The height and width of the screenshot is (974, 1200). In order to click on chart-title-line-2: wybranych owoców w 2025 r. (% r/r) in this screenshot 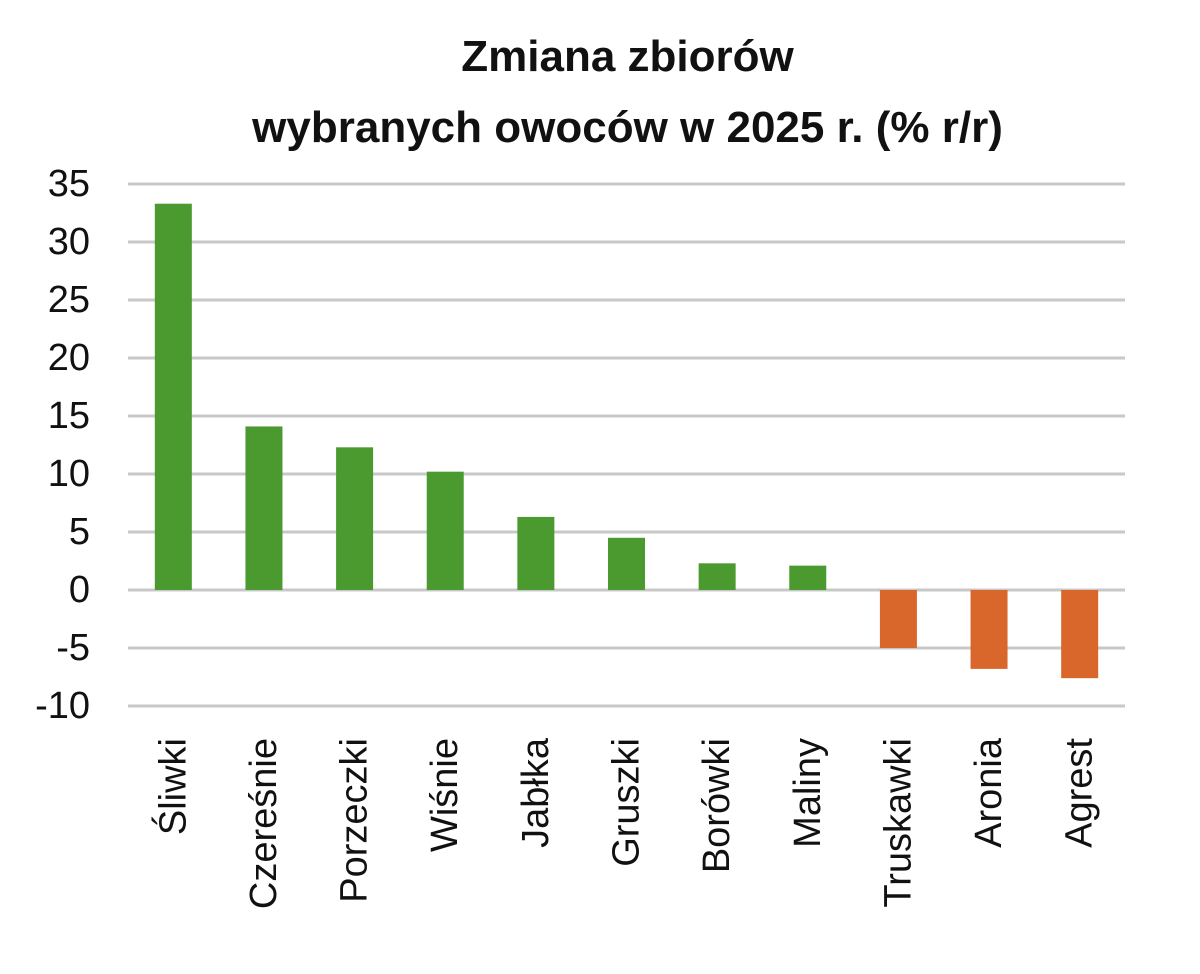, I will do `click(627, 127)`.